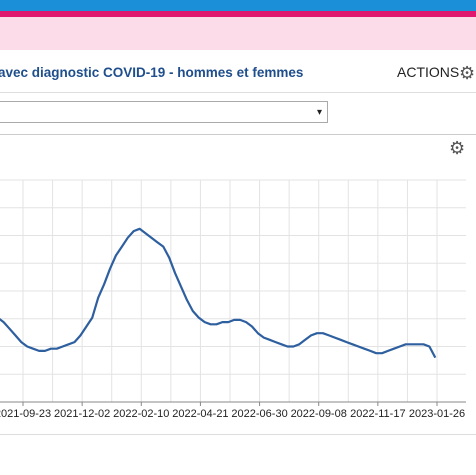 The height and width of the screenshot is (475, 476). What do you see at coordinates (319, 414) in the screenshot?
I see `x-tick-label: 2022-09-08` at bounding box center [319, 414].